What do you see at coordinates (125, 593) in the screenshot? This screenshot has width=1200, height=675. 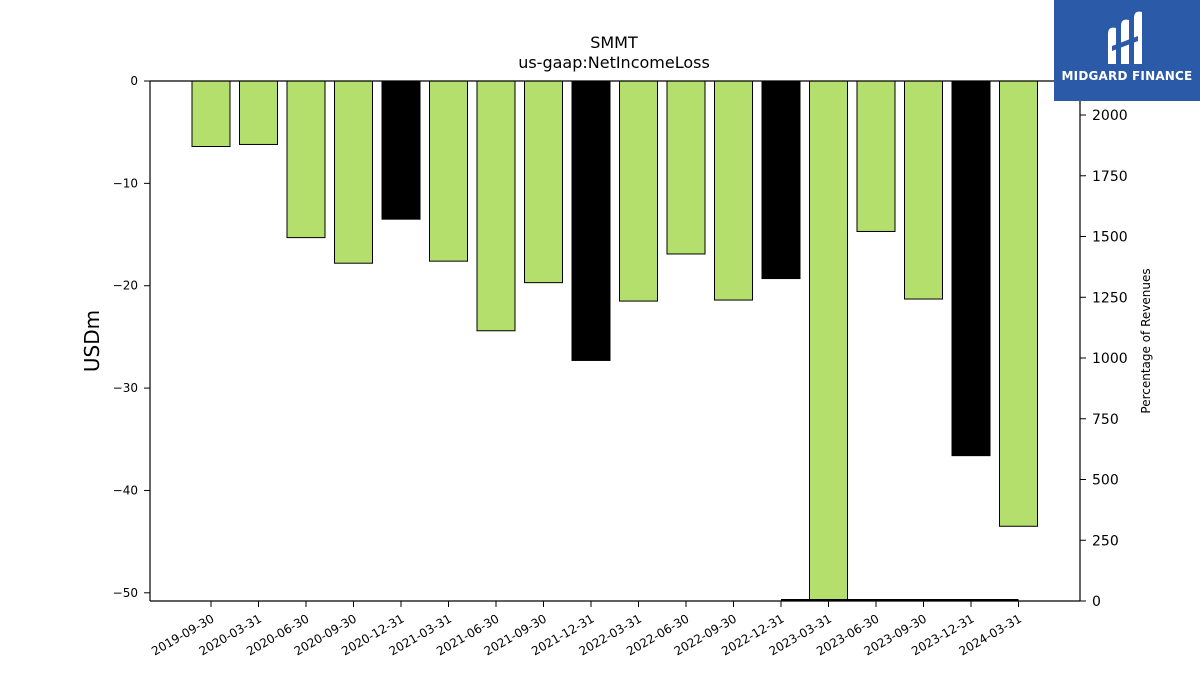 I see `y-tick-label: −50` at bounding box center [125, 593].